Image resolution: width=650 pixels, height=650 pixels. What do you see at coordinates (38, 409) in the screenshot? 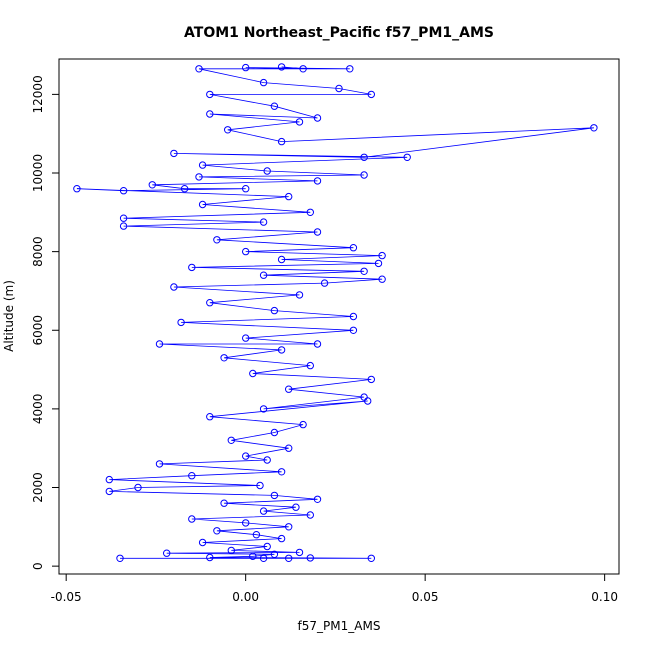
I see `y-tick-label: 4000` at bounding box center [38, 409].